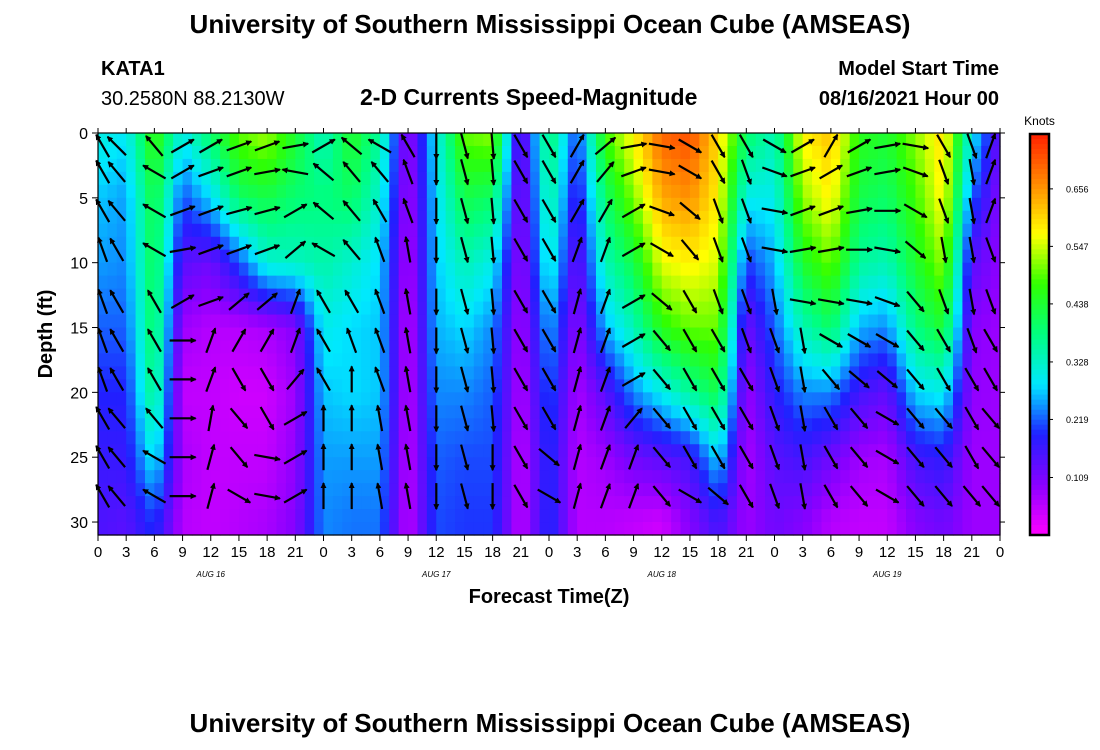  I want to click on x-tick-label: 3, so click(803, 552).